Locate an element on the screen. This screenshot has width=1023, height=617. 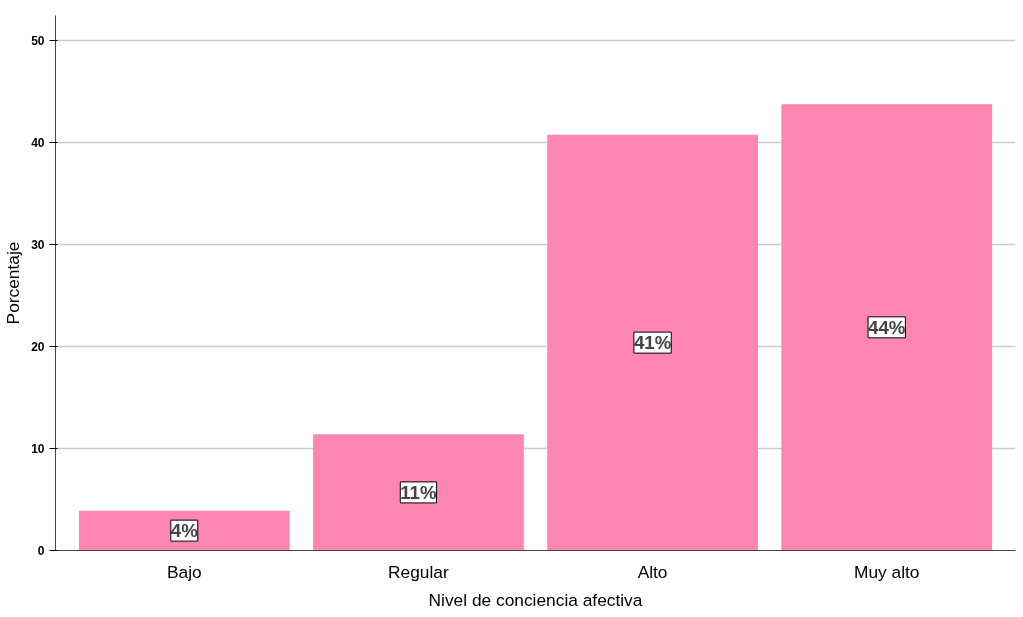
x-tick-label: Alto is located at coordinates (652, 571).